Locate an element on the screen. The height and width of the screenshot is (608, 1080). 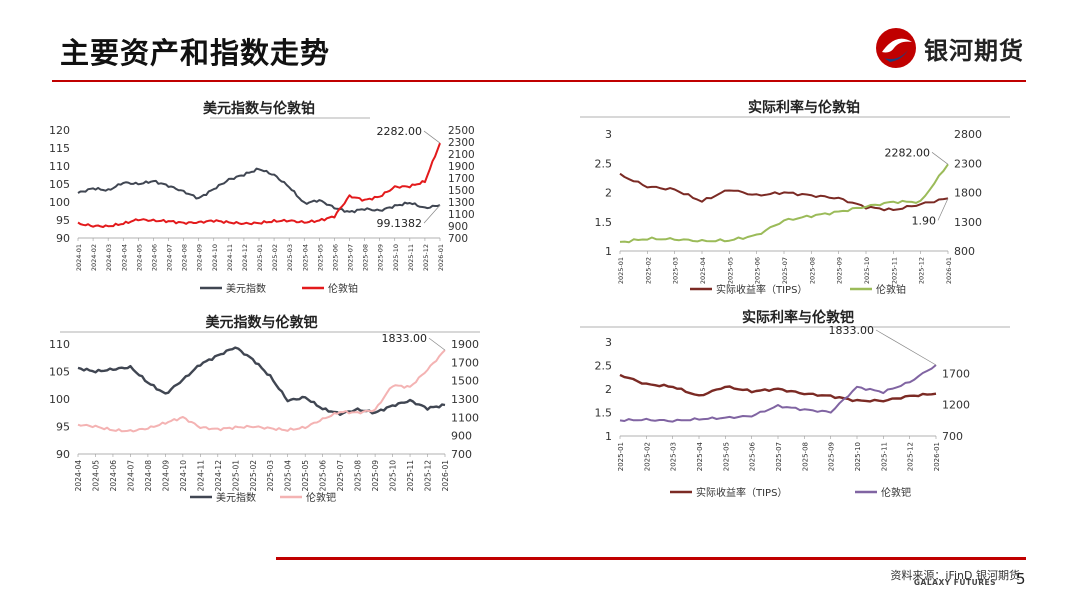
page-number: 5 is located at coordinates (1021, 579).